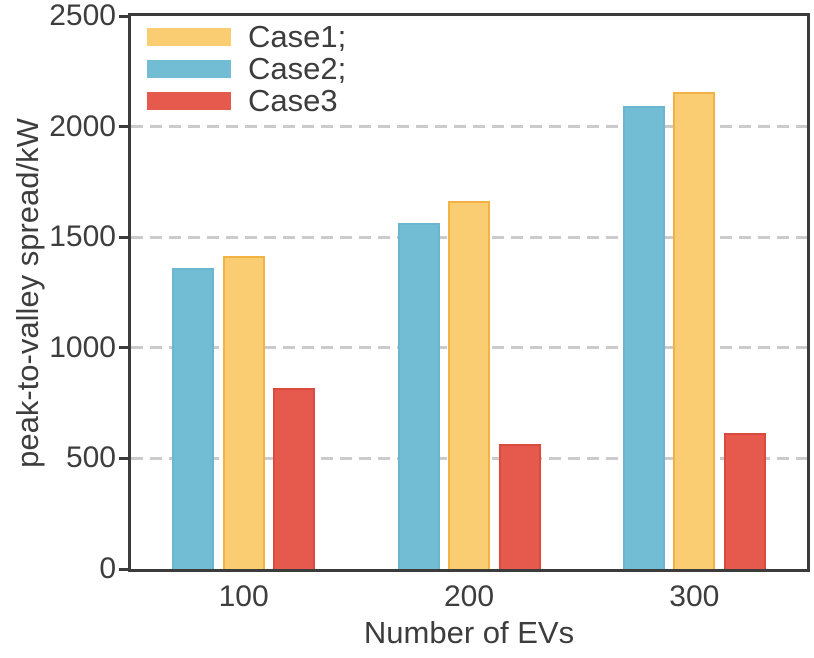  What do you see at coordinates (82, 237) in the screenshot?
I see `y-tick-label-1500: 1500` at bounding box center [82, 237].